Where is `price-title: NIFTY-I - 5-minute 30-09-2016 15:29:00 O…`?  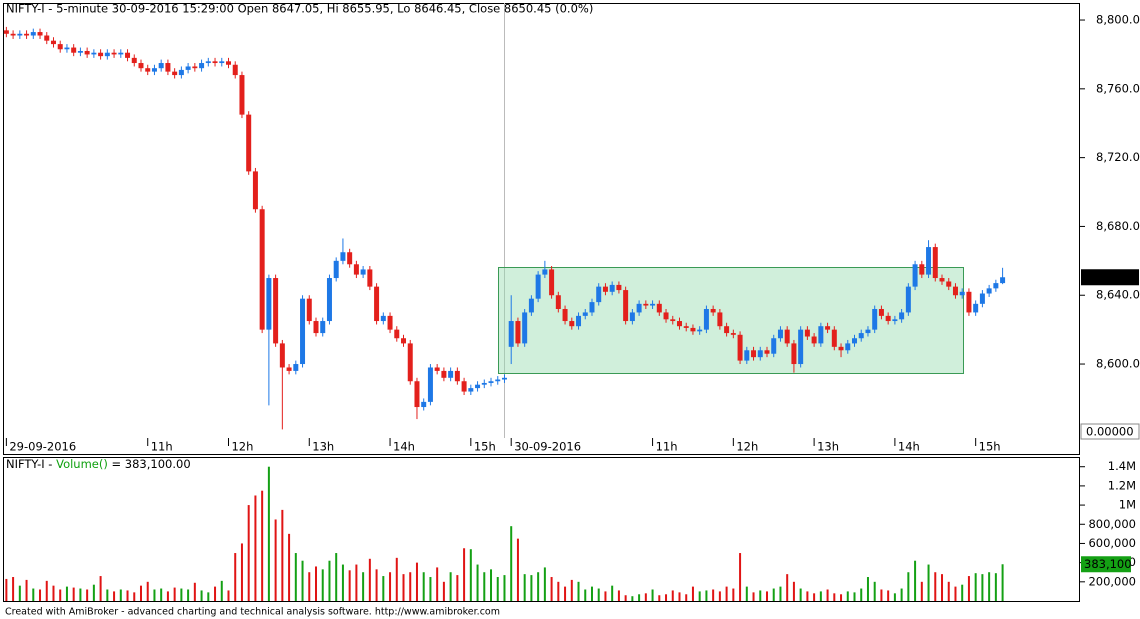
price-title: NIFTY-I - 5-minute 30-09-2016 15:29:00 O… is located at coordinates (299, 9).